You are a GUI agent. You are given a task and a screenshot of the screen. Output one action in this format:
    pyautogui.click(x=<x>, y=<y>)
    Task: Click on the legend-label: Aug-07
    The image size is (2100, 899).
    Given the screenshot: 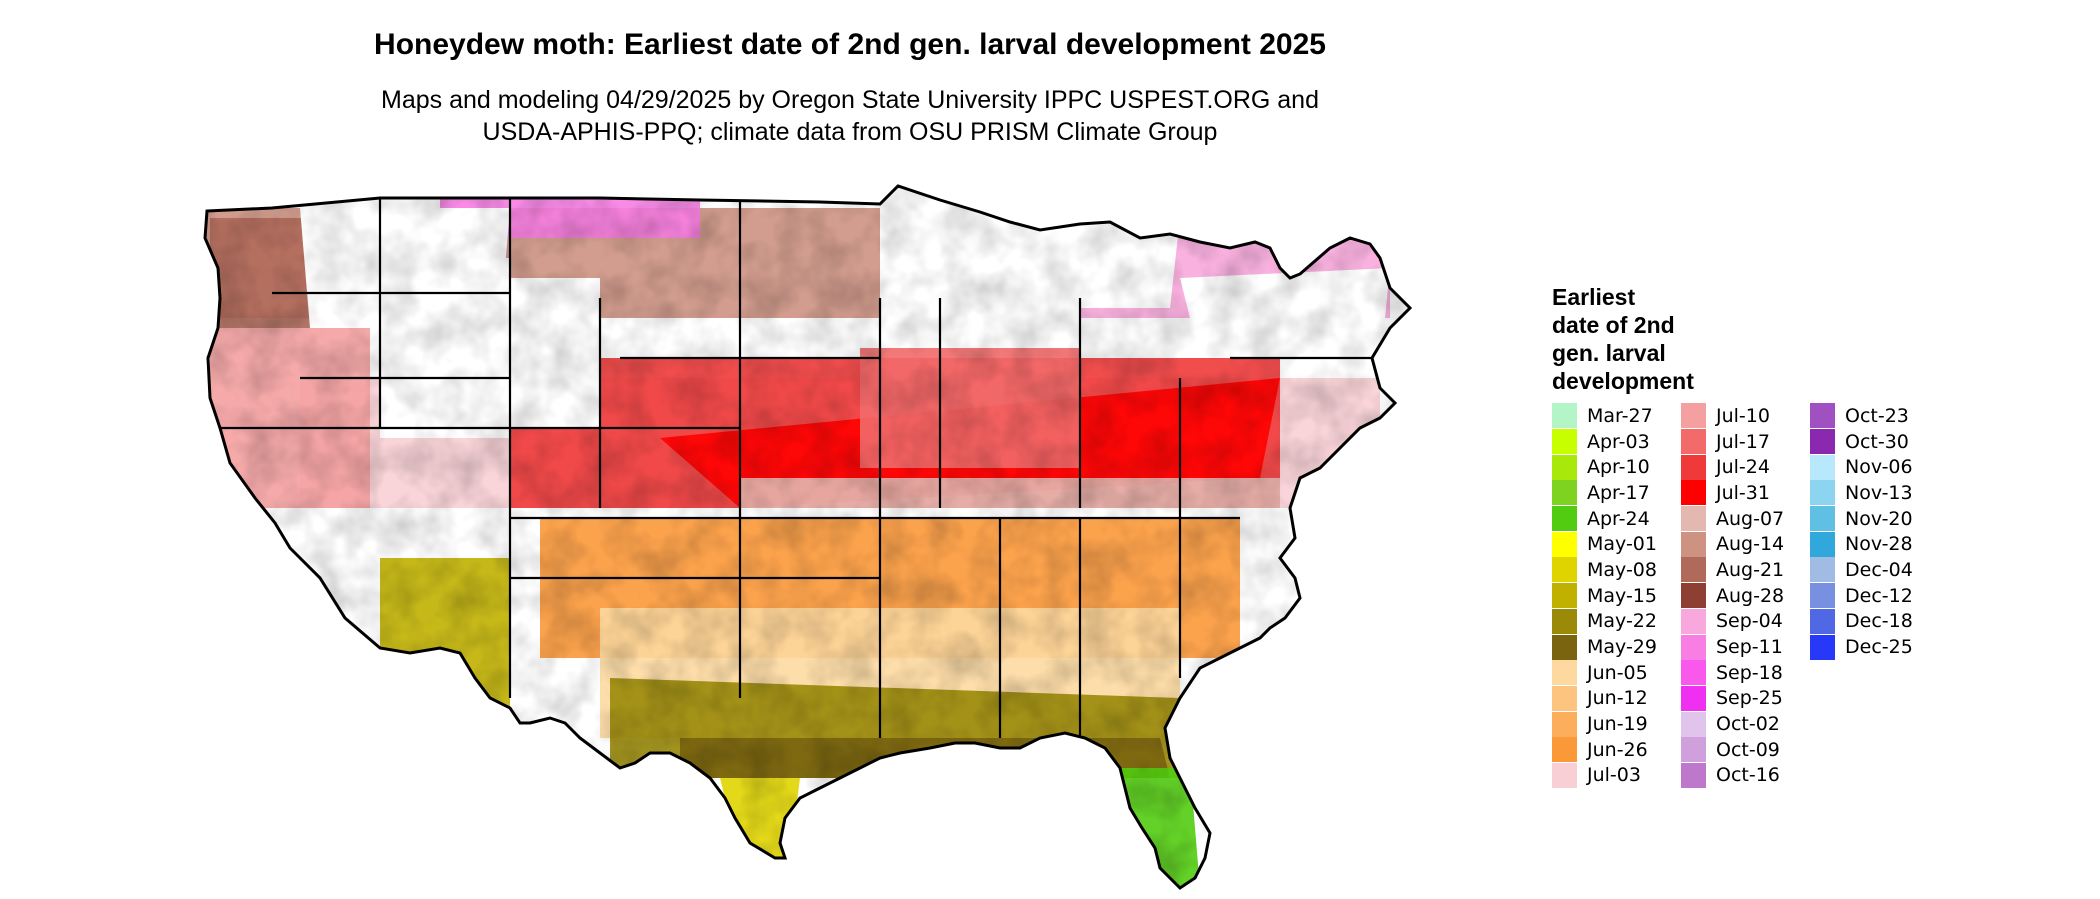 What is the action you would take?
    pyautogui.click(x=1750, y=518)
    